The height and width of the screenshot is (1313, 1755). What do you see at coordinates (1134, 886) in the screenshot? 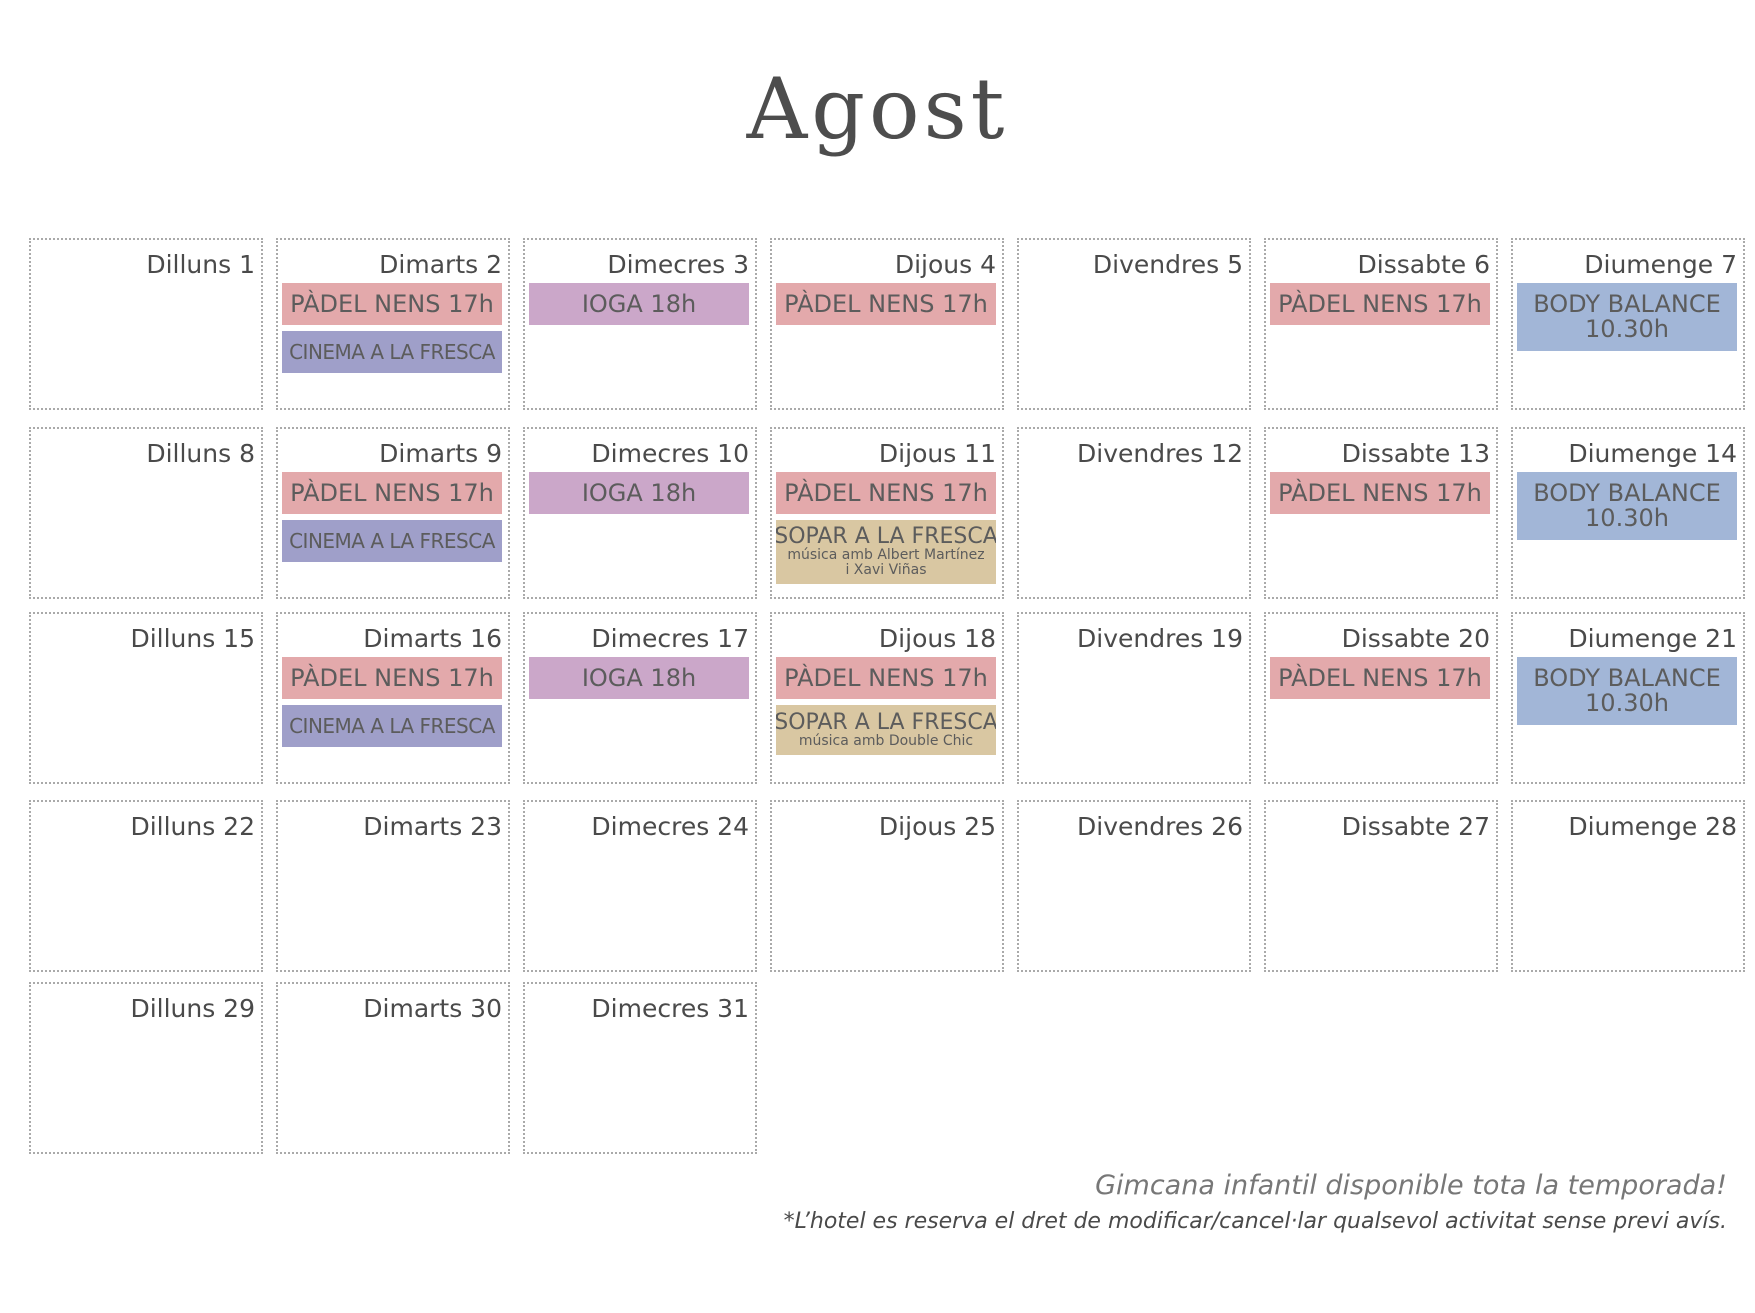
I see `day-cell: Divendres 26` at bounding box center [1134, 886].